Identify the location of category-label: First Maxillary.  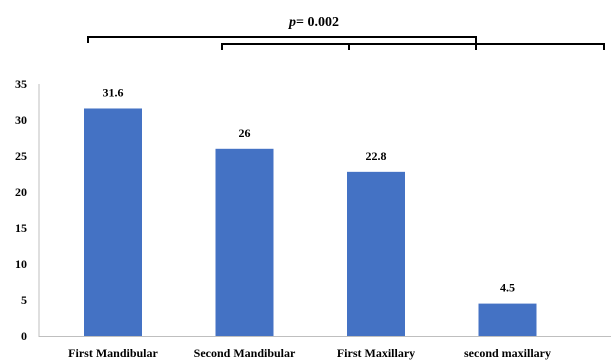
(376, 353).